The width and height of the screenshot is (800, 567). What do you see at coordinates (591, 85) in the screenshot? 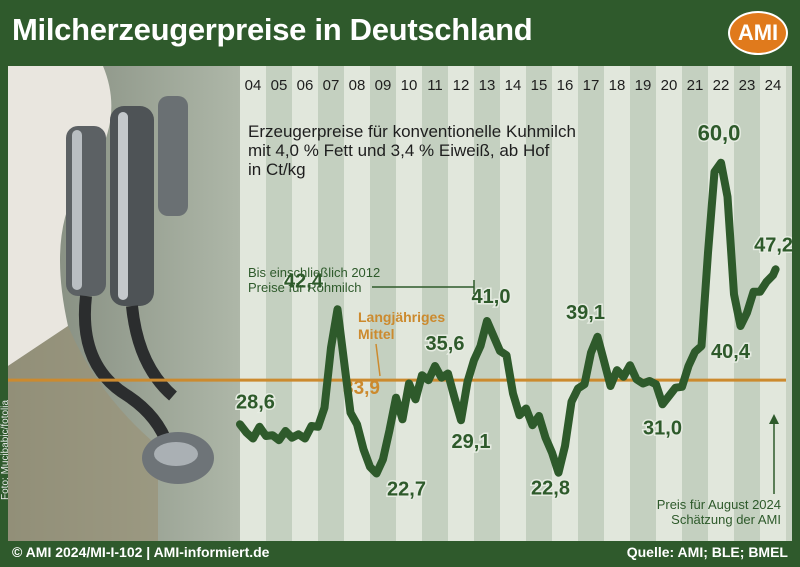
I see `x-tick-label: 17` at bounding box center [591, 85].